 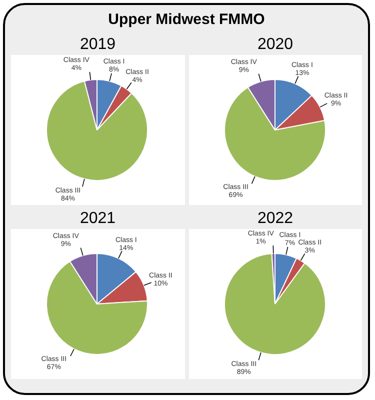 I want to click on text: Upper Midwest FMMO, so click(x=186, y=20).